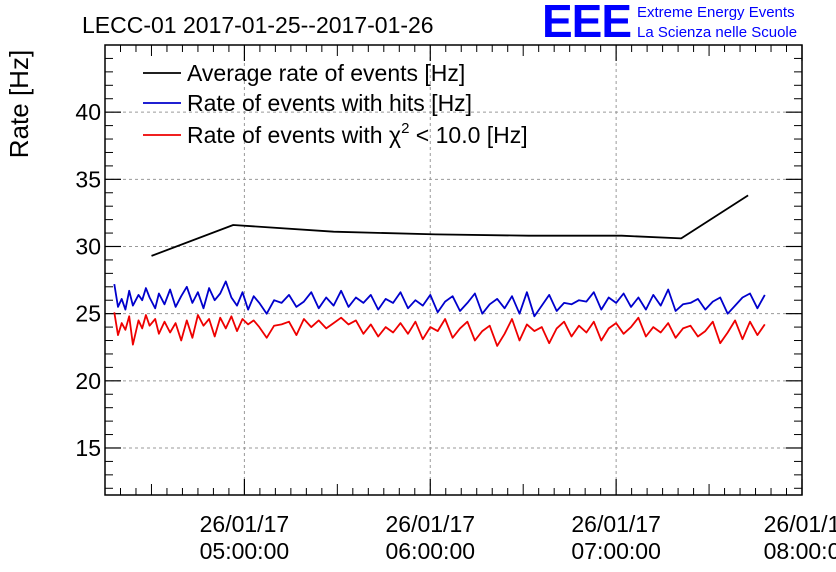 The width and height of the screenshot is (836, 572). What do you see at coordinates (616, 551) in the screenshot?
I see `x-tick-label-time: 07:00:00` at bounding box center [616, 551].